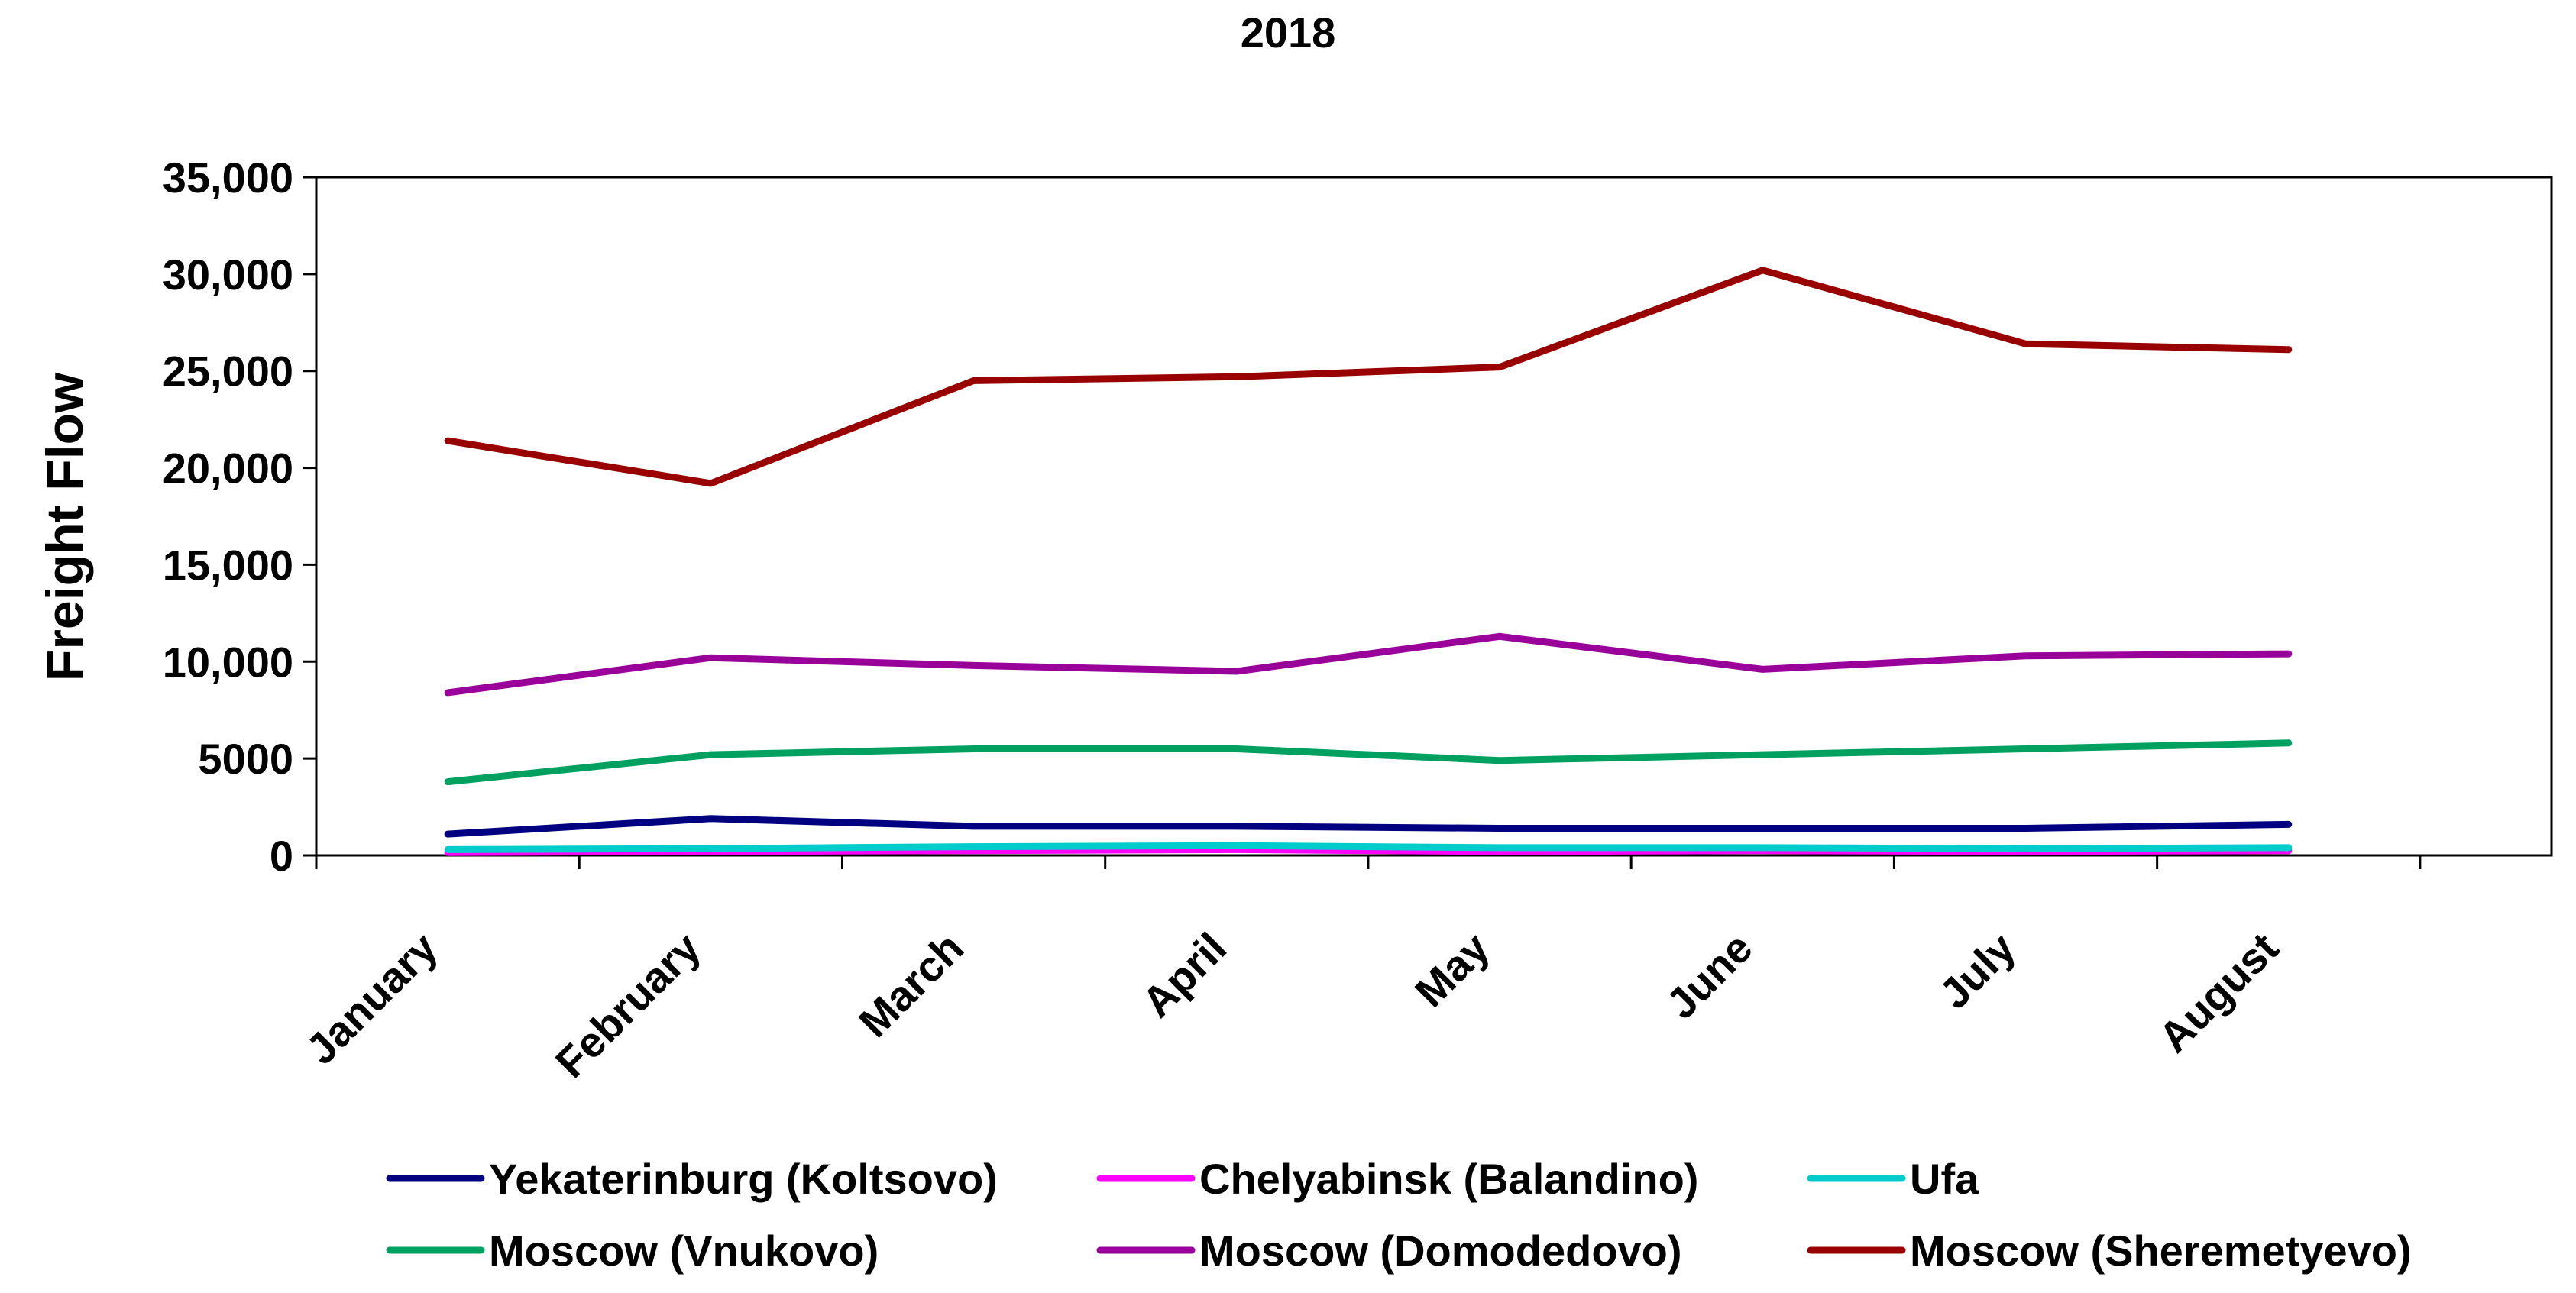 This screenshot has height=1293, width=2576. Describe the element at coordinates (1448, 1179) in the screenshot. I see `legend-label: Chelyabinsk (Balandino)` at that location.